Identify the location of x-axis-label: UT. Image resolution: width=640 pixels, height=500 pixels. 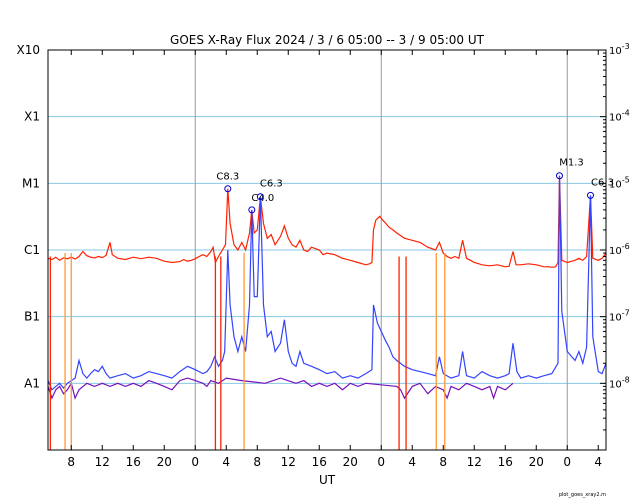
(327, 480).